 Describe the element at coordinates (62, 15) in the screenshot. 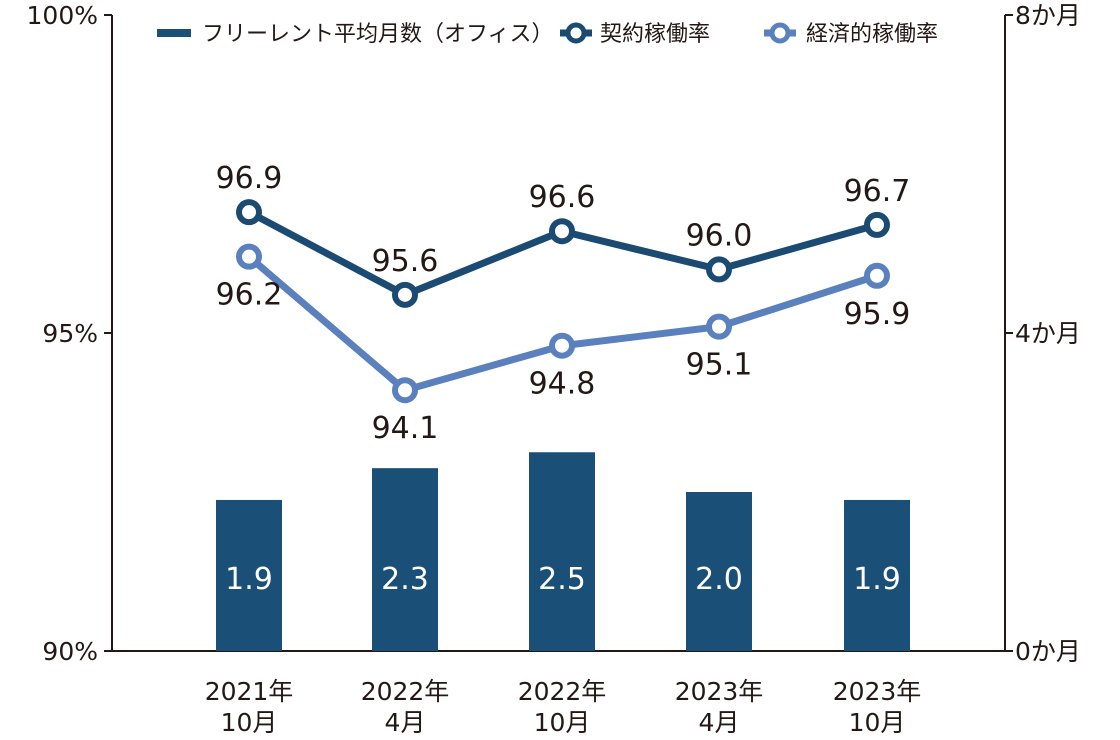

I see `left-tick-label: 100%` at that location.